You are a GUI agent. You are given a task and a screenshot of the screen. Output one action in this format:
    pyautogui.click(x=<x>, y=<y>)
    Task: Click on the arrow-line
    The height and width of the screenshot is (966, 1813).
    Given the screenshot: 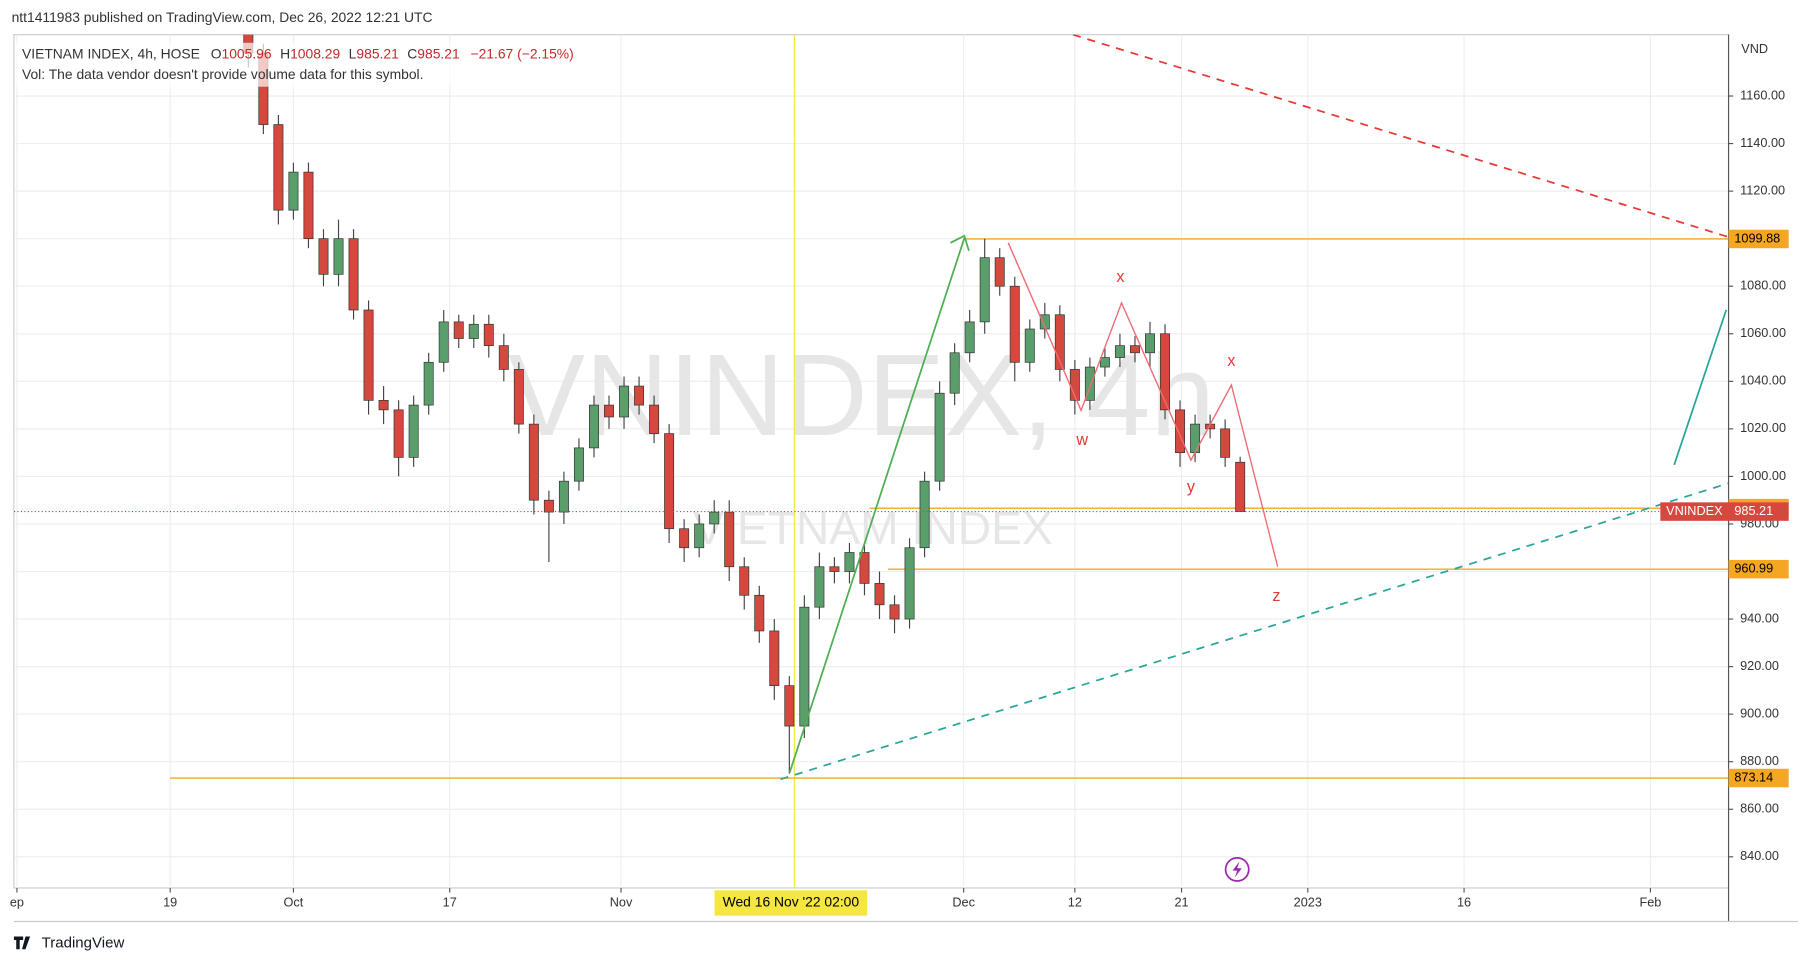 What is the action you would take?
    pyautogui.click(x=877, y=505)
    